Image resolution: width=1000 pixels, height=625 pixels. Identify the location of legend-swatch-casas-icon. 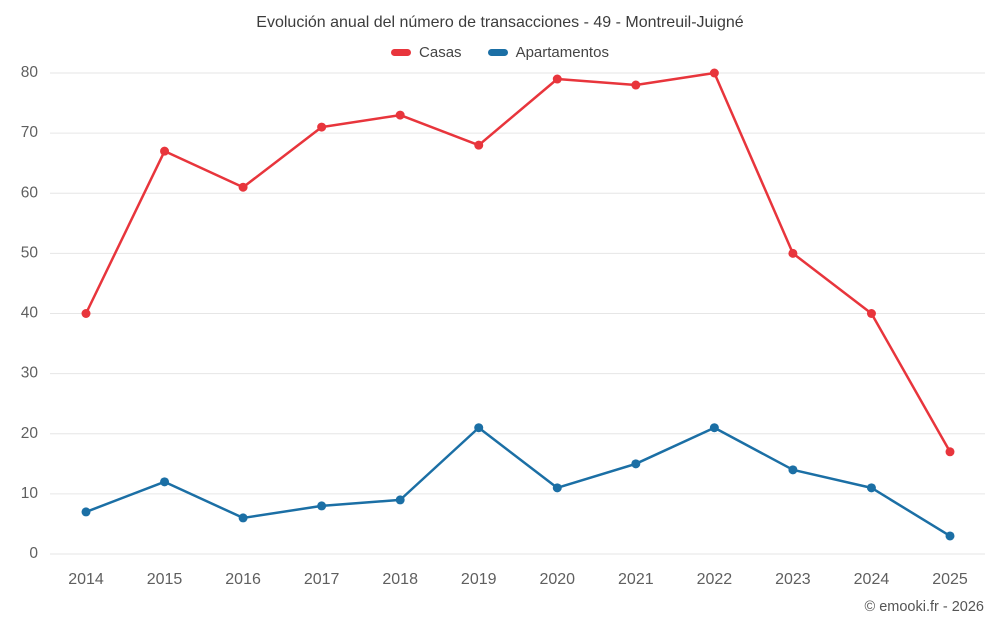
(401, 52).